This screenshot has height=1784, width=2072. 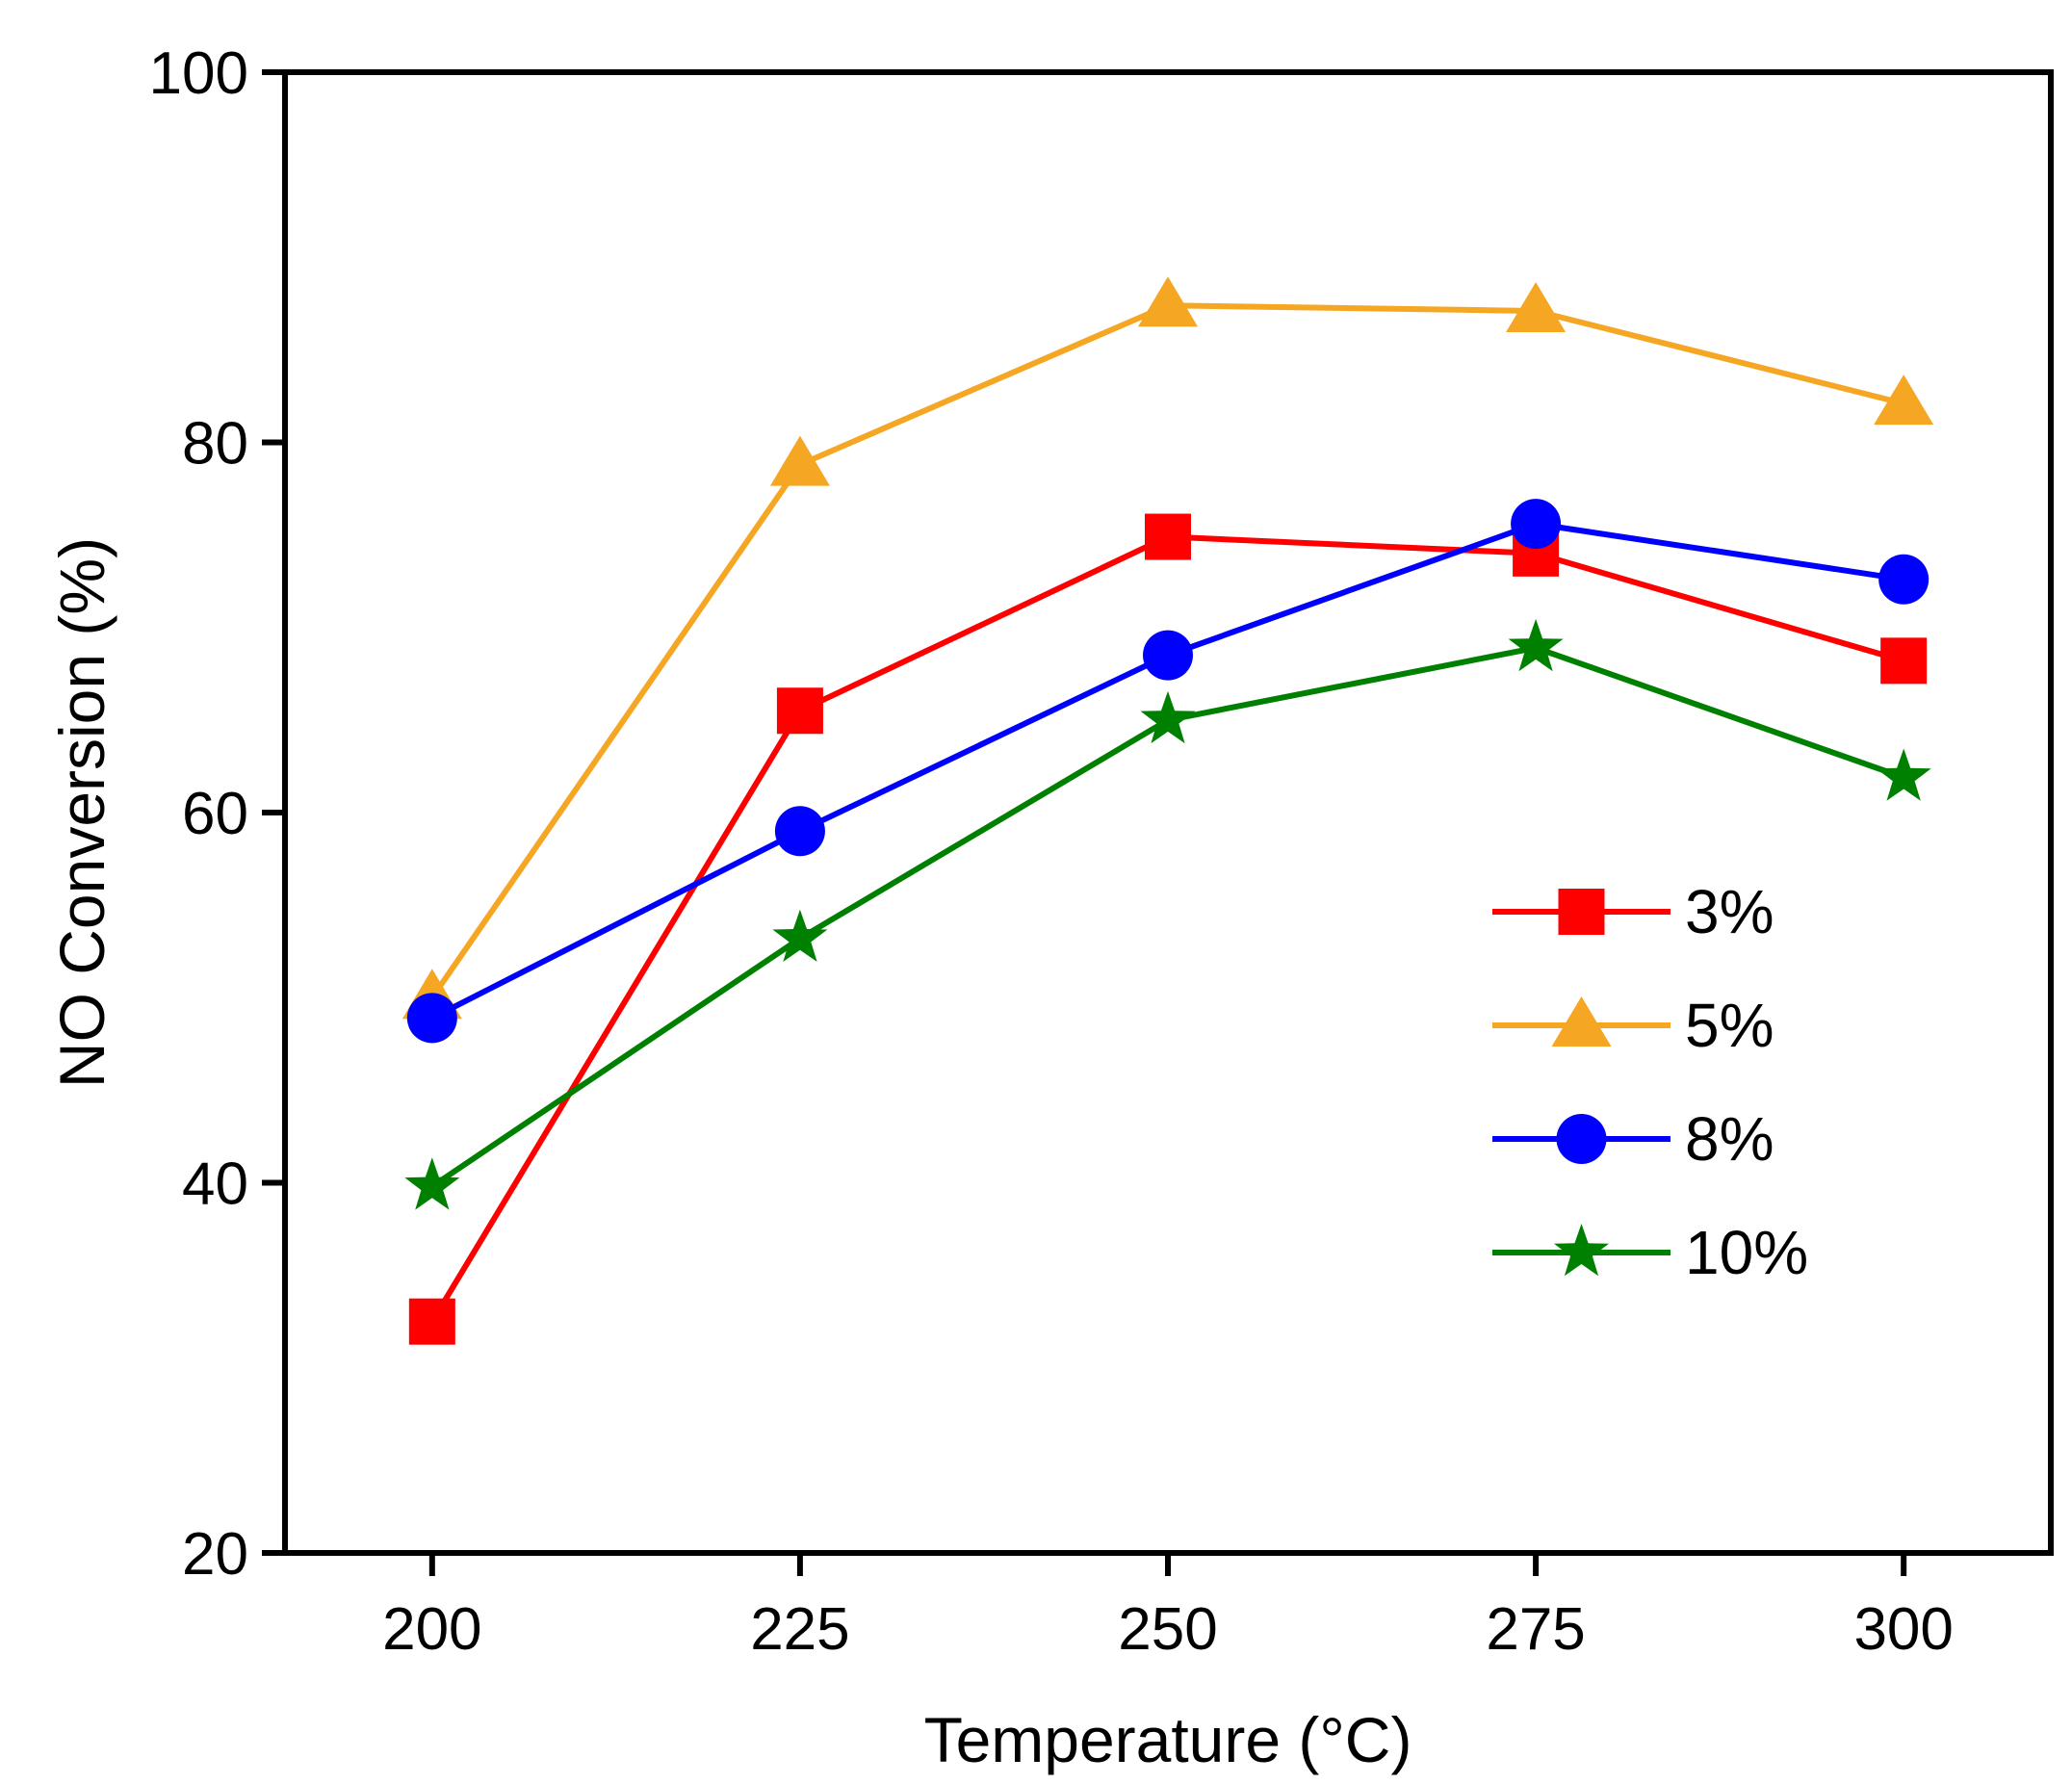 I want to click on y-tick-label: 40, so click(x=215, y=1184).